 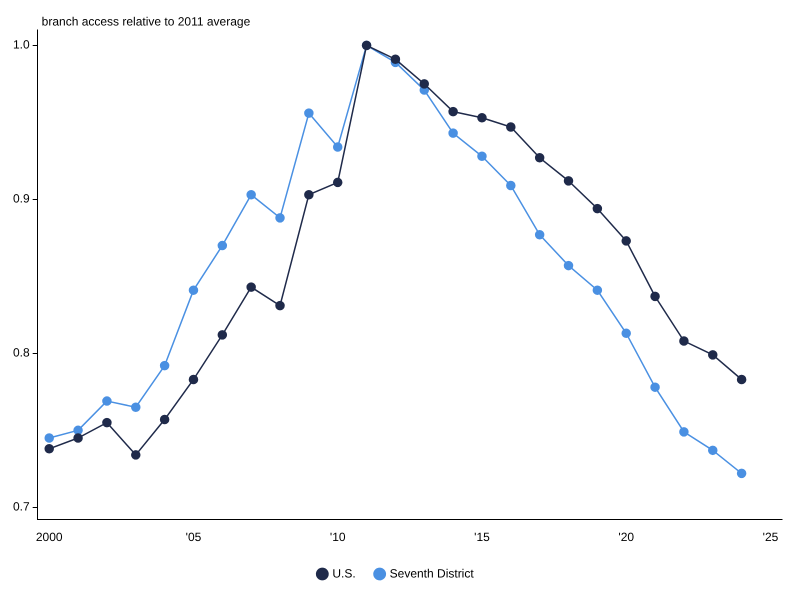 I want to click on y-tick-label: 0.8, so click(x=21, y=353).